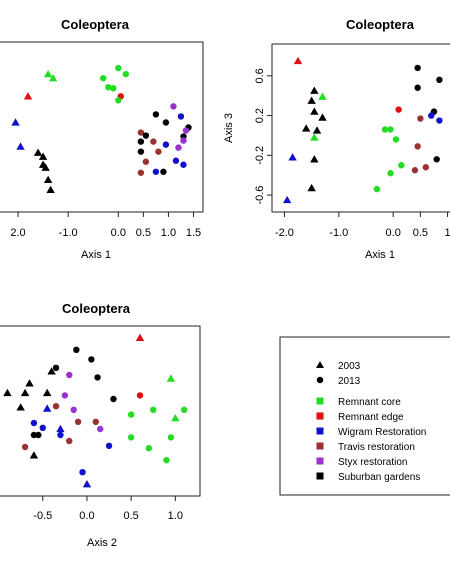 This screenshot has height=563, width=450. What do you see at coordinates (320, 431) in the screenshot?
I see `legend-swatch-wigram` at bounding box center [320, 431].